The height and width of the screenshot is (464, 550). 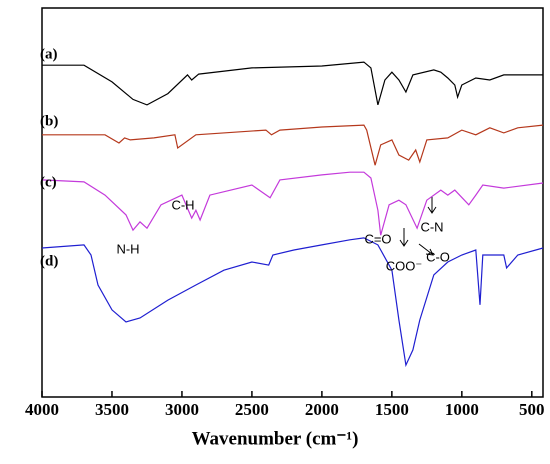 I want to click on x-tick-label: 2000, so click(x=322, y=409).